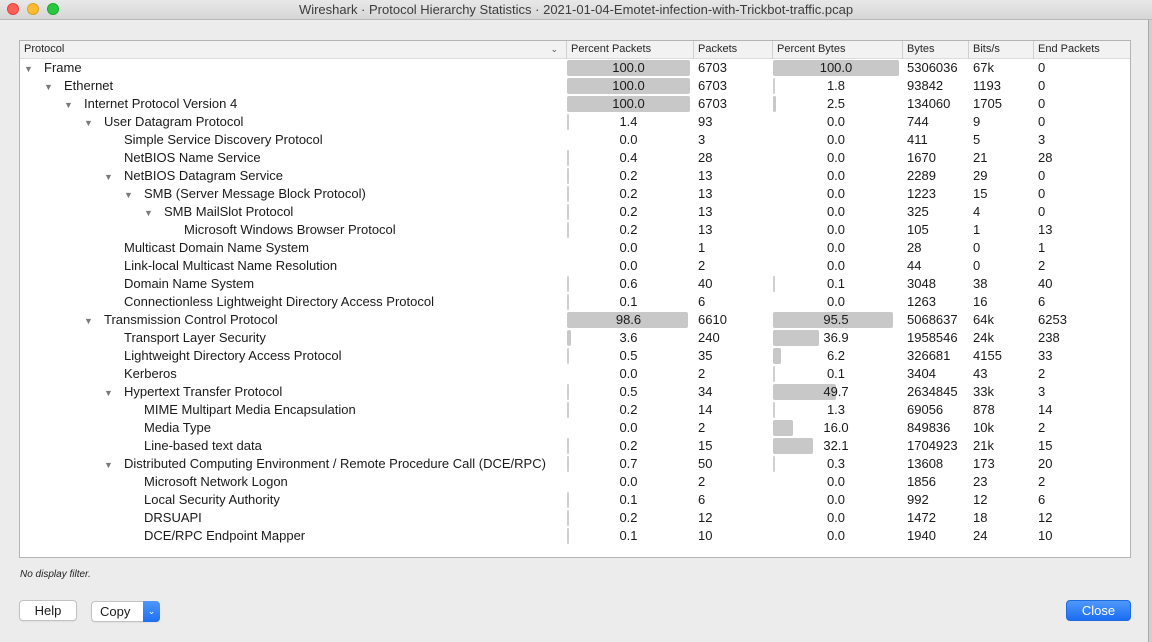 The image size is (1152, 642). Describe the element at coordinates (705, 517) in the screenshot. I see `packets-cell: 12` at that location.